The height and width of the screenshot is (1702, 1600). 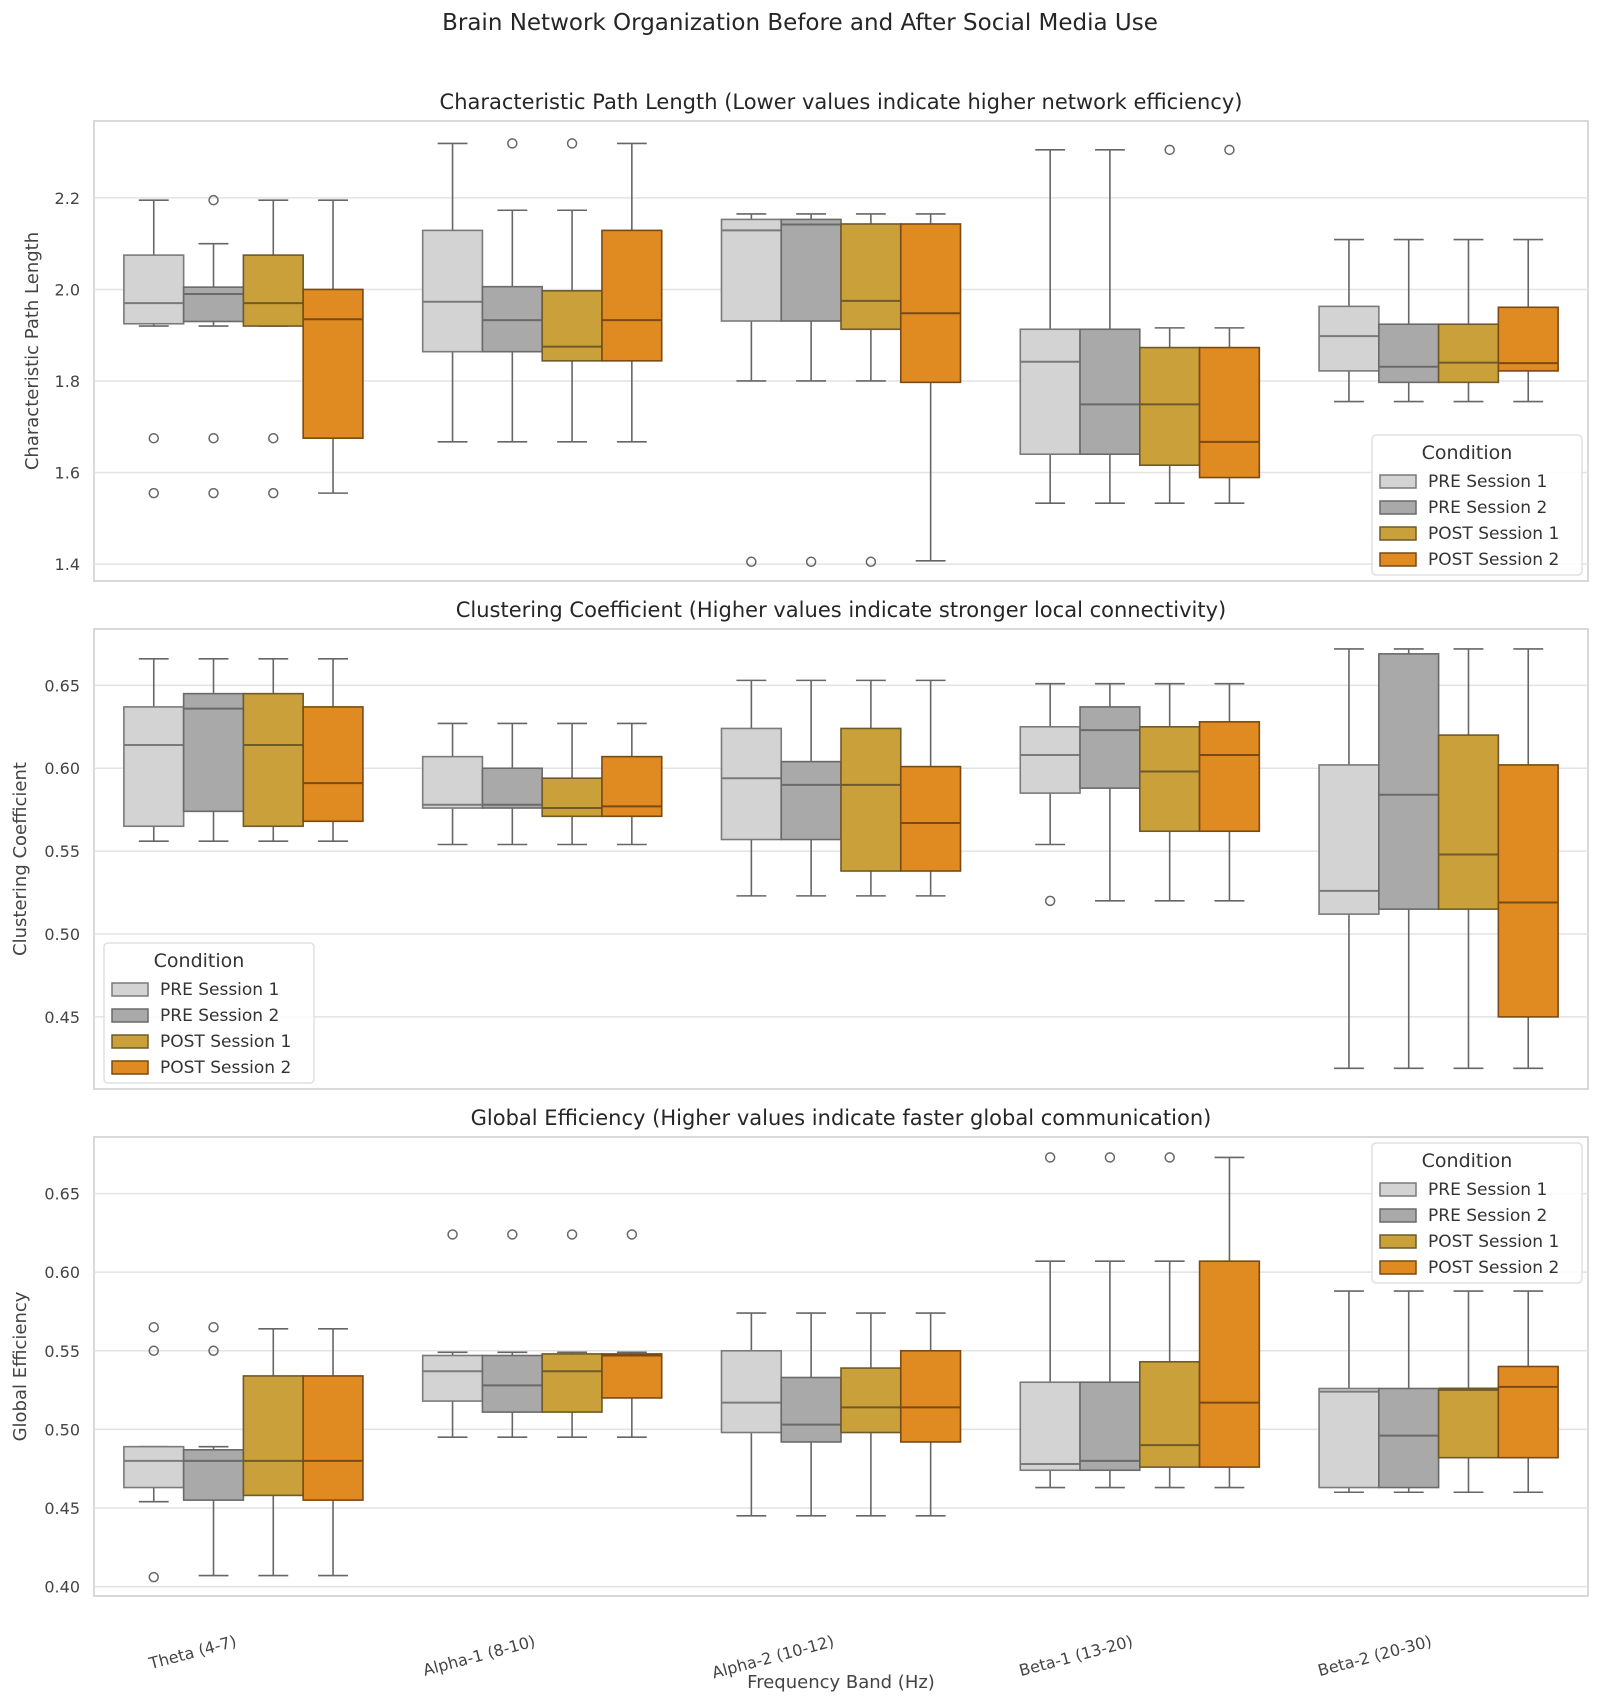 I want to click on x-tick-label: Alpha-1 (8-10), so click(x=479, y=1656).